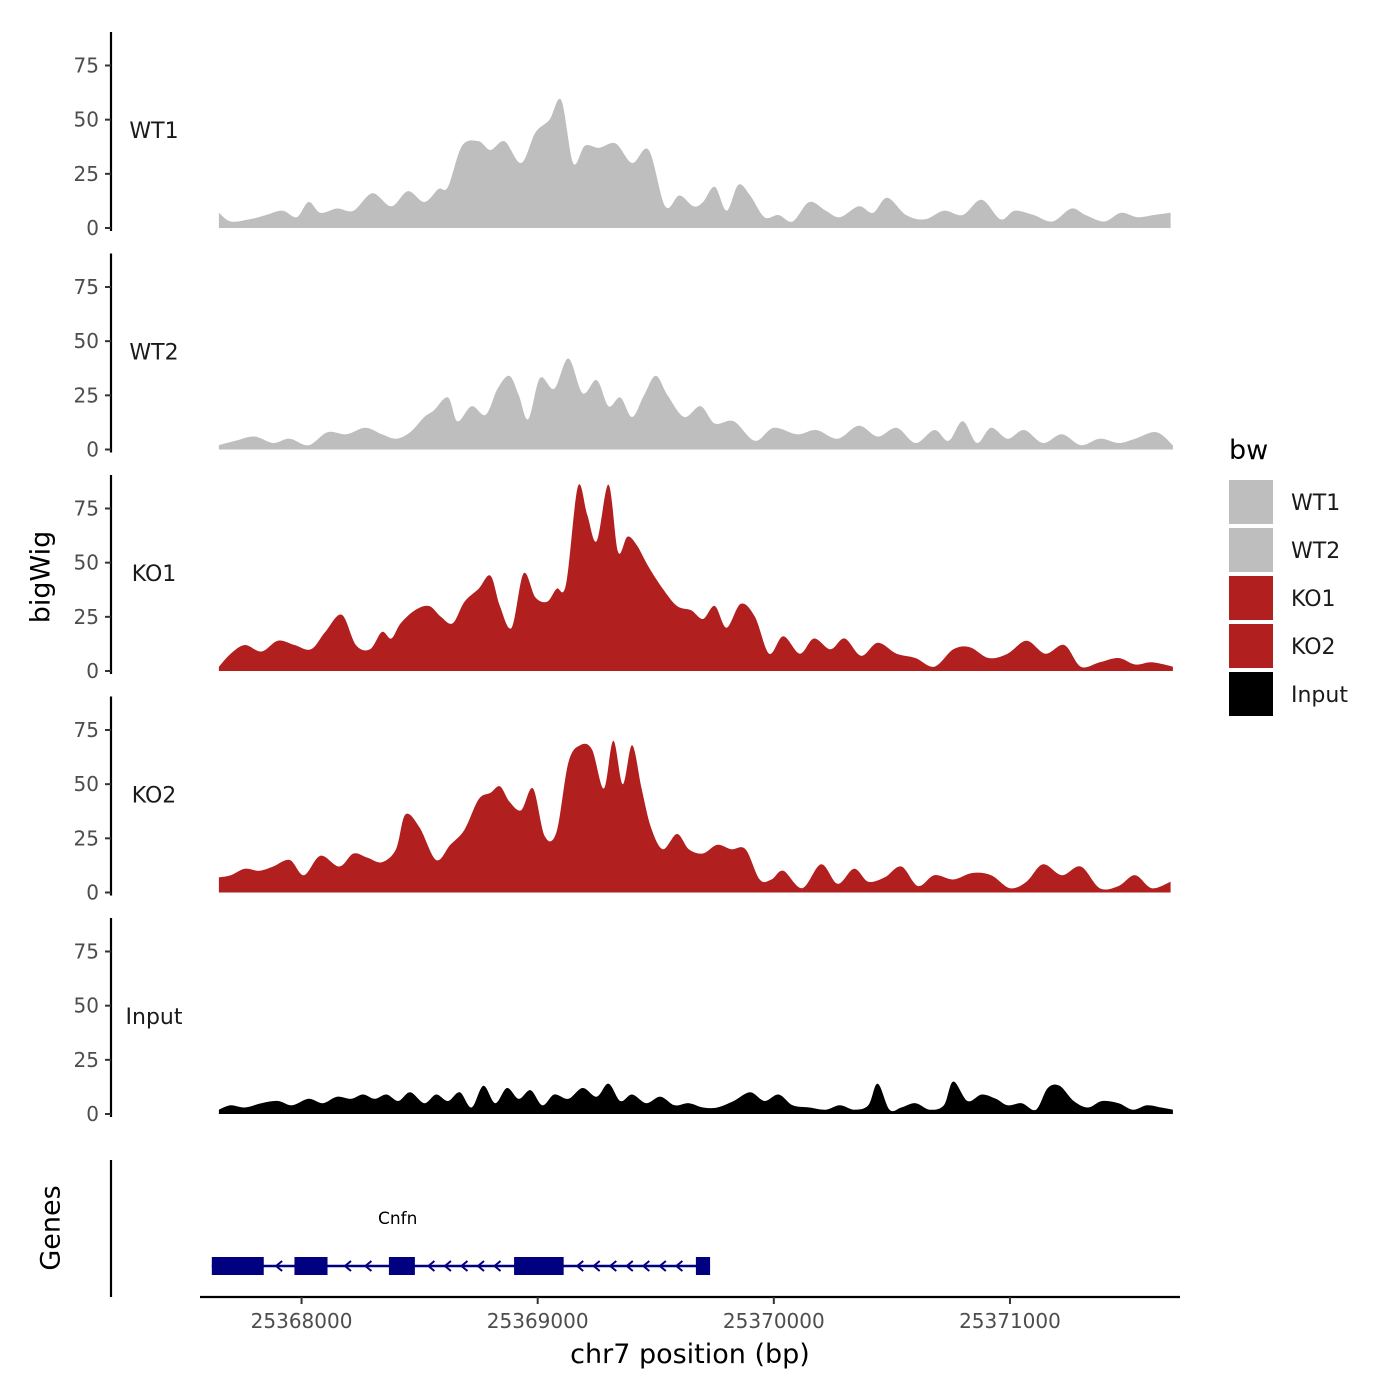 The width and height of the screenshot is (1400, 1400). I want to click on track-wt2: 0 25 50 75 WT2, so click(623, 357).